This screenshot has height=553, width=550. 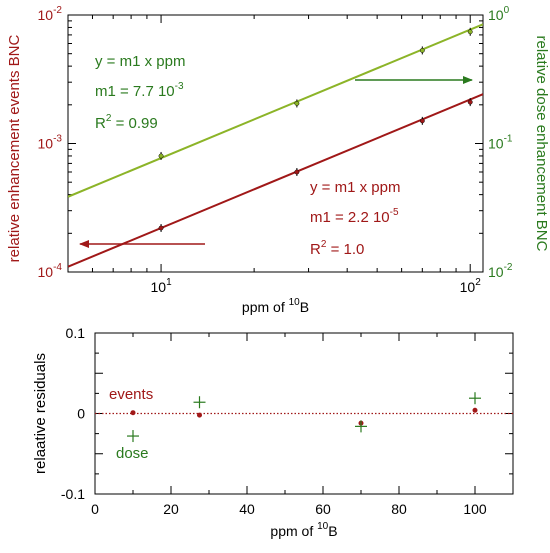 What do you see at coordinates (81, 414) in the screenshot?
I see `bottom-y-tick-label: 0` at bounding box center [81, 414].